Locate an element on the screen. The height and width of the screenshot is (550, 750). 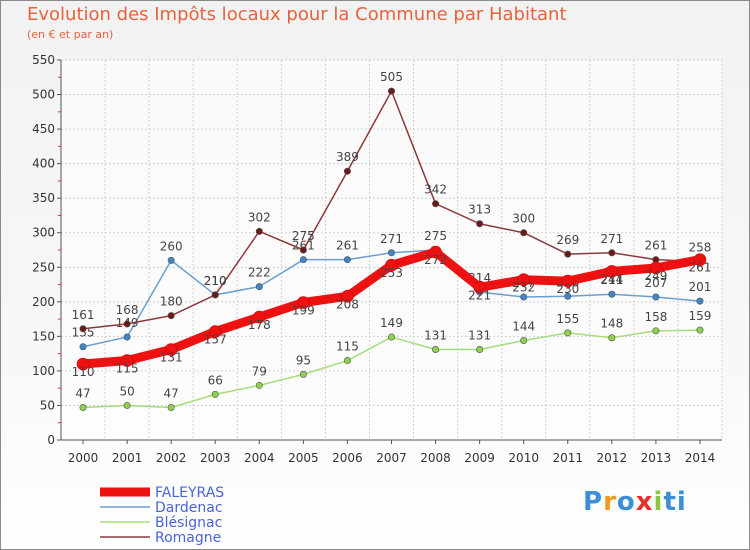
data-label-romagne: 180 is located at coordinates (171, 302).